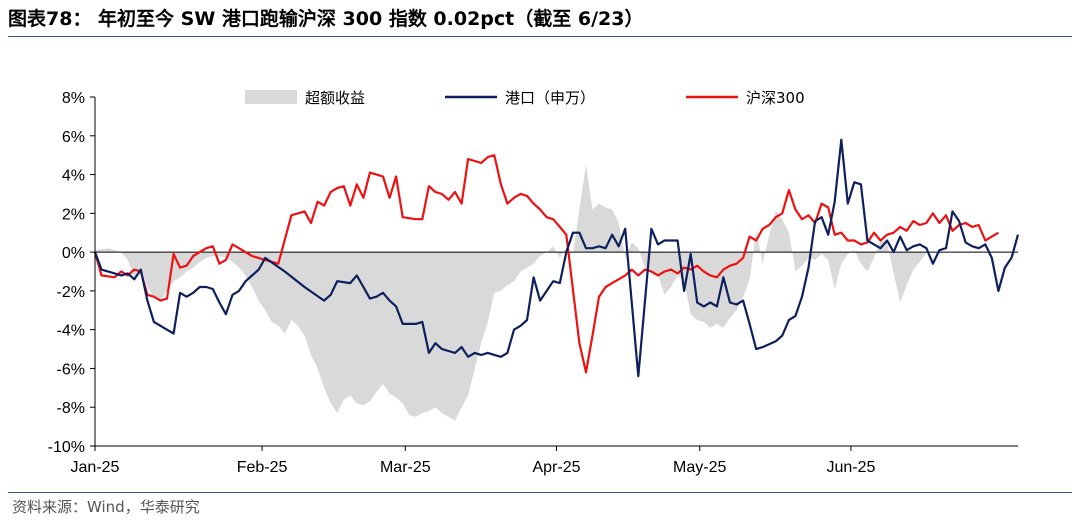 The height and width of the screenshot is (527, 1080). What do you see at coordinates (699, 467) in the screenshot?
I see `x-tick-label: May-25` at bounding box center [699, 467].